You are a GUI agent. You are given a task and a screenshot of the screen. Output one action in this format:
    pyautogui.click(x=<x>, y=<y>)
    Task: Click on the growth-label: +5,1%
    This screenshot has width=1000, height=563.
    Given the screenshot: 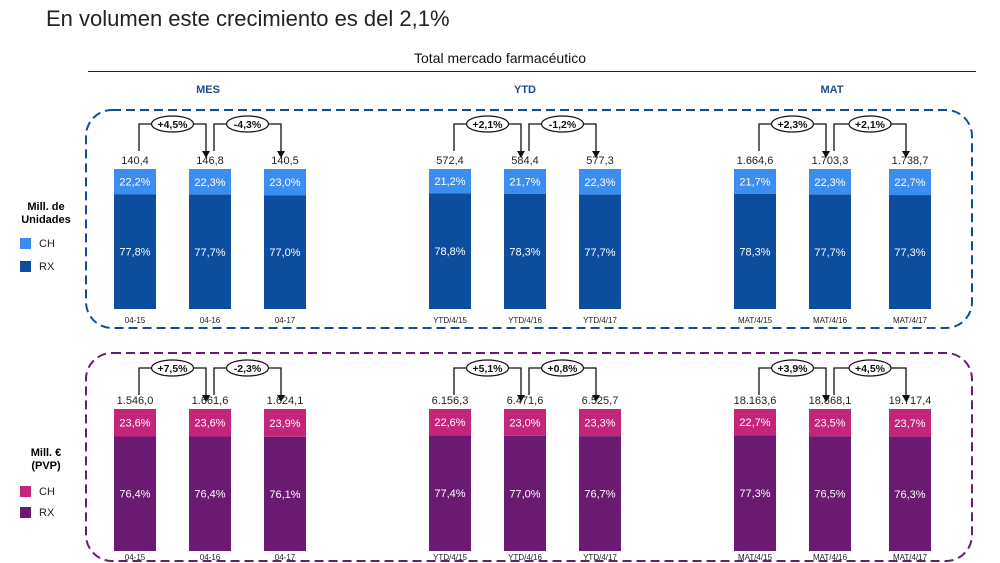 What is the action you would take?
    pyautogui.click(x=487, y=369)
    